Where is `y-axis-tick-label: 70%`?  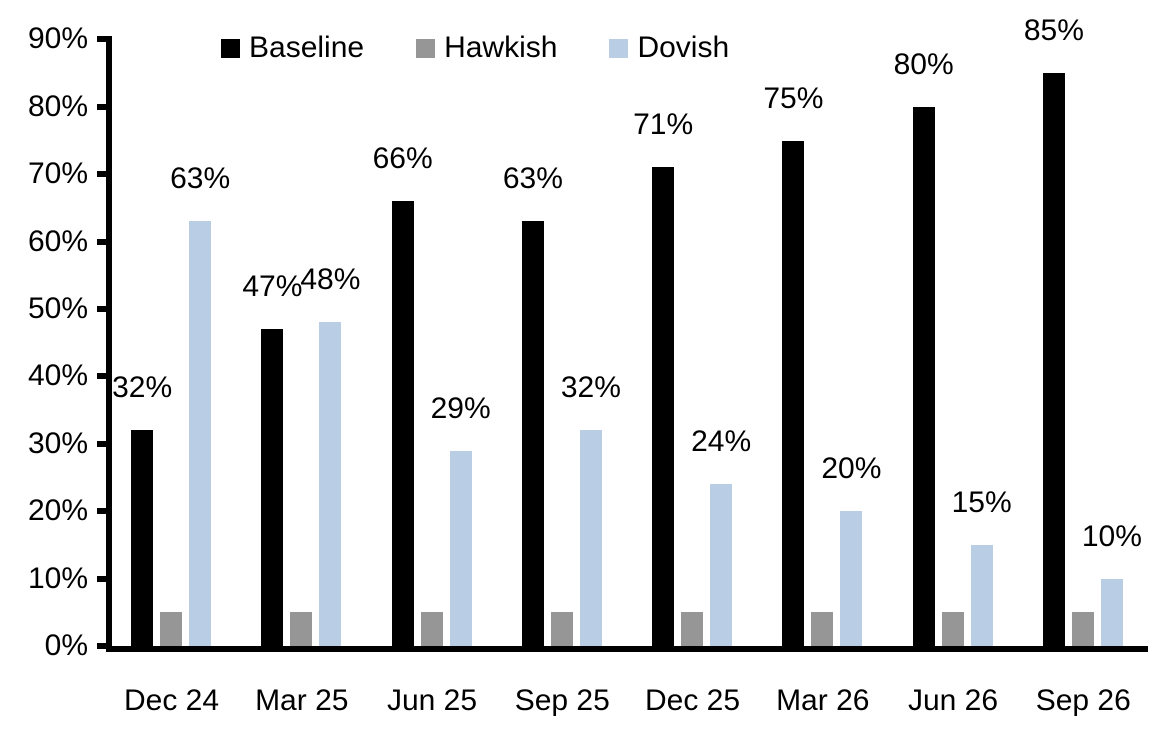
y-axis-tick-label: 70% is located at coordinates (57, 174).